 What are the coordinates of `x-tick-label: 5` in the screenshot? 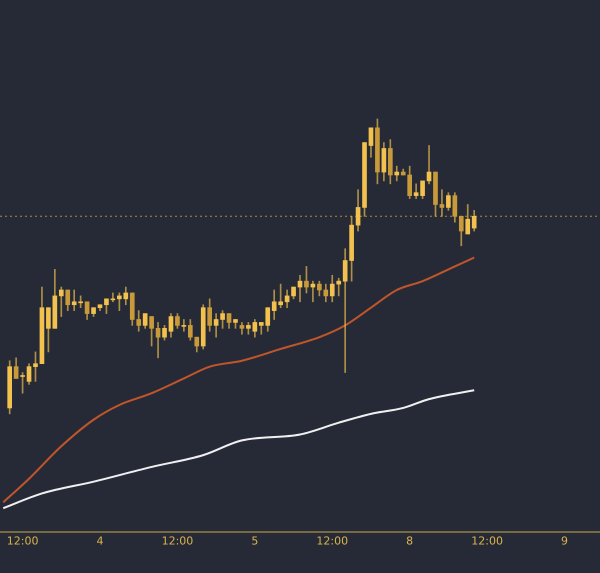 It's located at (254, 541).